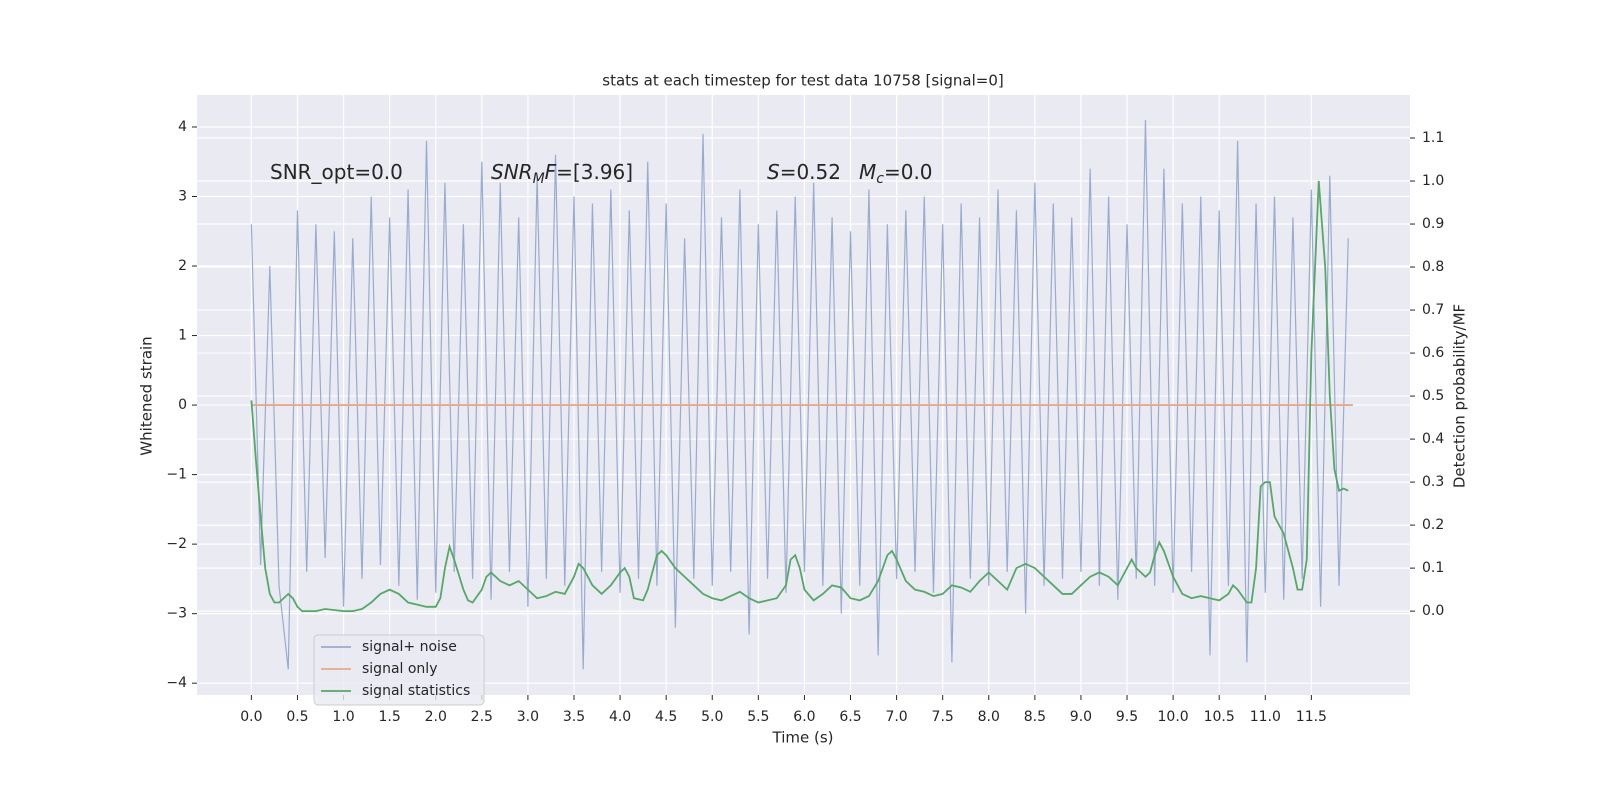  Describe the element at coordinates (176, 475) in the screenshot. I see `y-tick-label: −1` at that location.